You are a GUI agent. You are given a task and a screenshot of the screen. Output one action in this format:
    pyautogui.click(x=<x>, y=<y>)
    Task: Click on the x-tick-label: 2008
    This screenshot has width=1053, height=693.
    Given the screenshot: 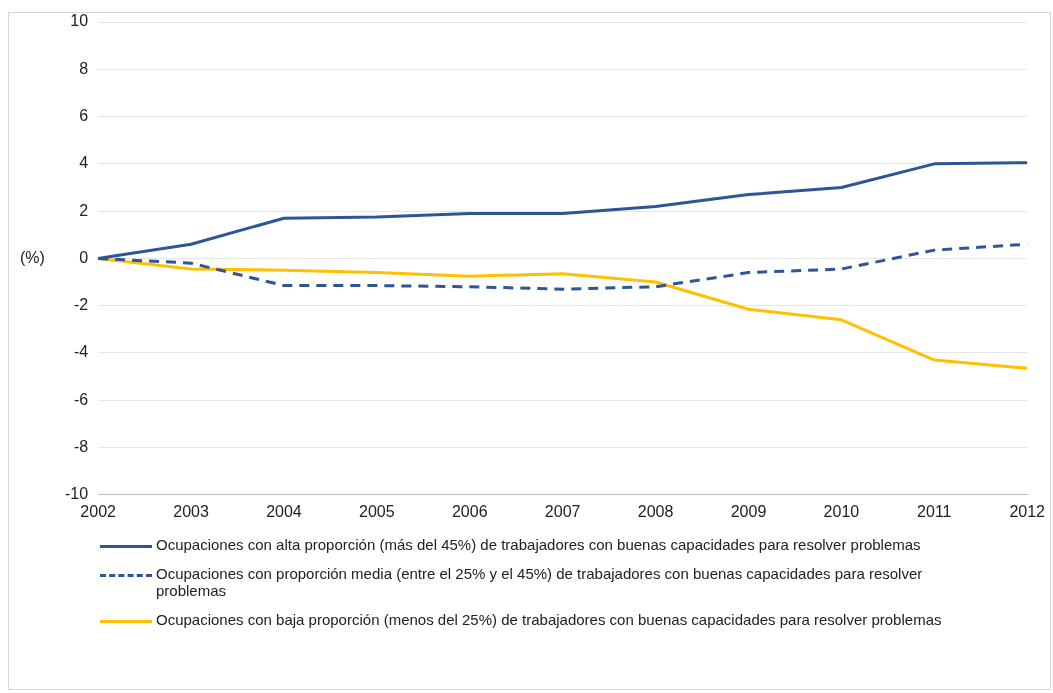 What is the action you would take?
    pyautogui.click(x=655, y=511)
    